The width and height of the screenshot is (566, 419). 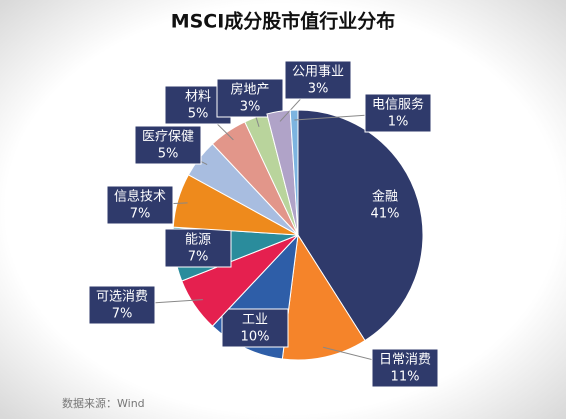 I want to click on slice-label: 房地产, so click(x=249, y=90).